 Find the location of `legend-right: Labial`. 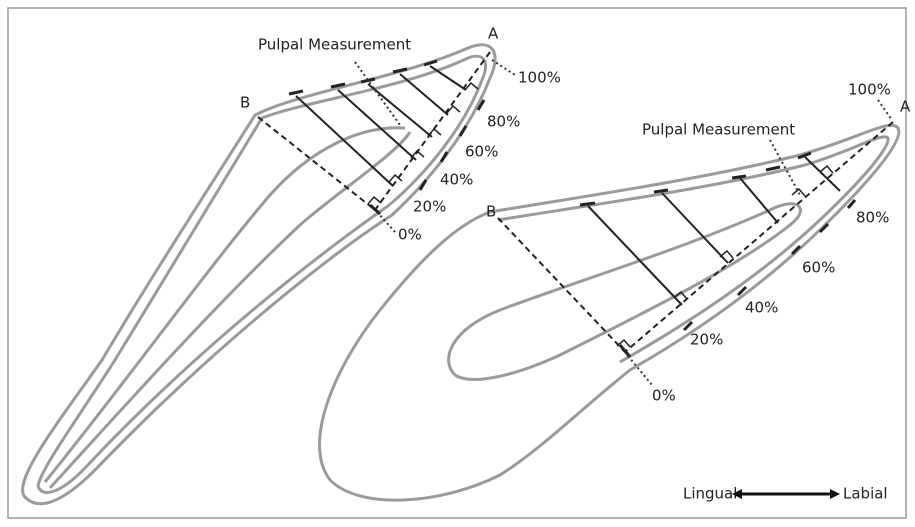

legend-right: Labial is located at coordinates (865, 494).